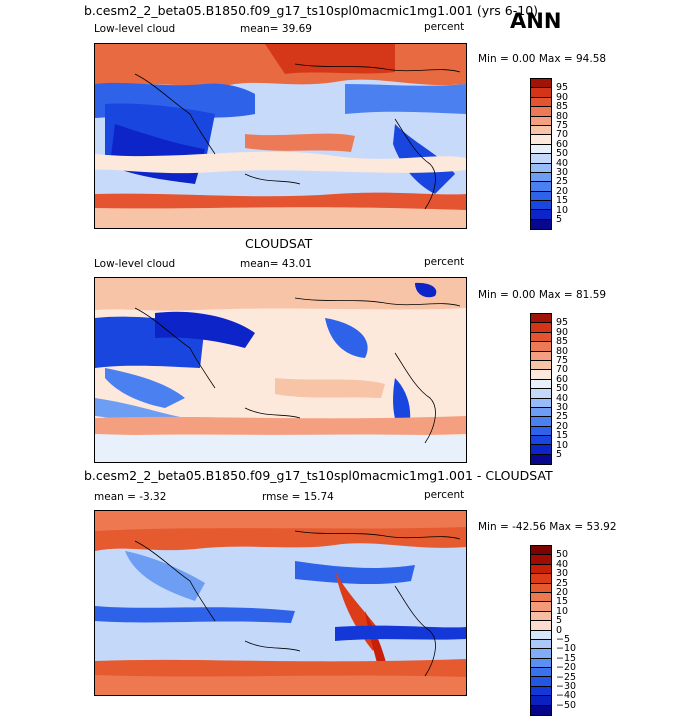 The height and width of the screenshot is (716, 700). I want to click on panel-2-minmax: Min = 0.00 Max = 81.59, so click(542, 295).